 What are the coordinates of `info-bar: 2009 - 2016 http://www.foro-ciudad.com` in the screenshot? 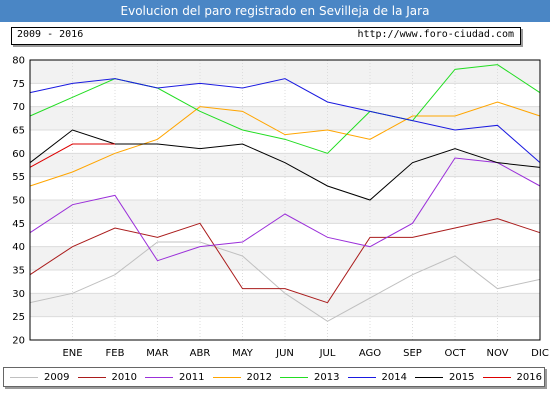 It's located at (266, 36).